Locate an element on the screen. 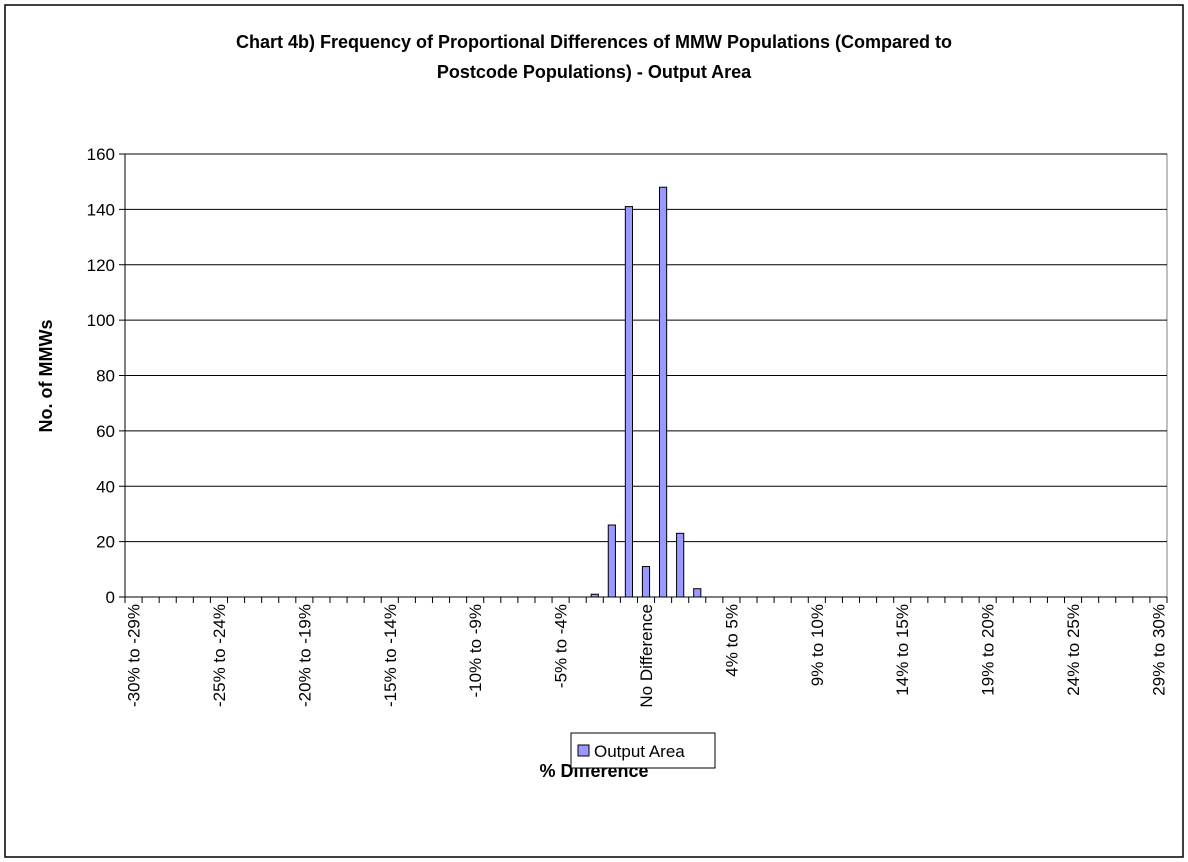 The height and width of the screenshot is (862, 1188). y-axis-label: No. of MMWs is located at coordinates (46, 376).